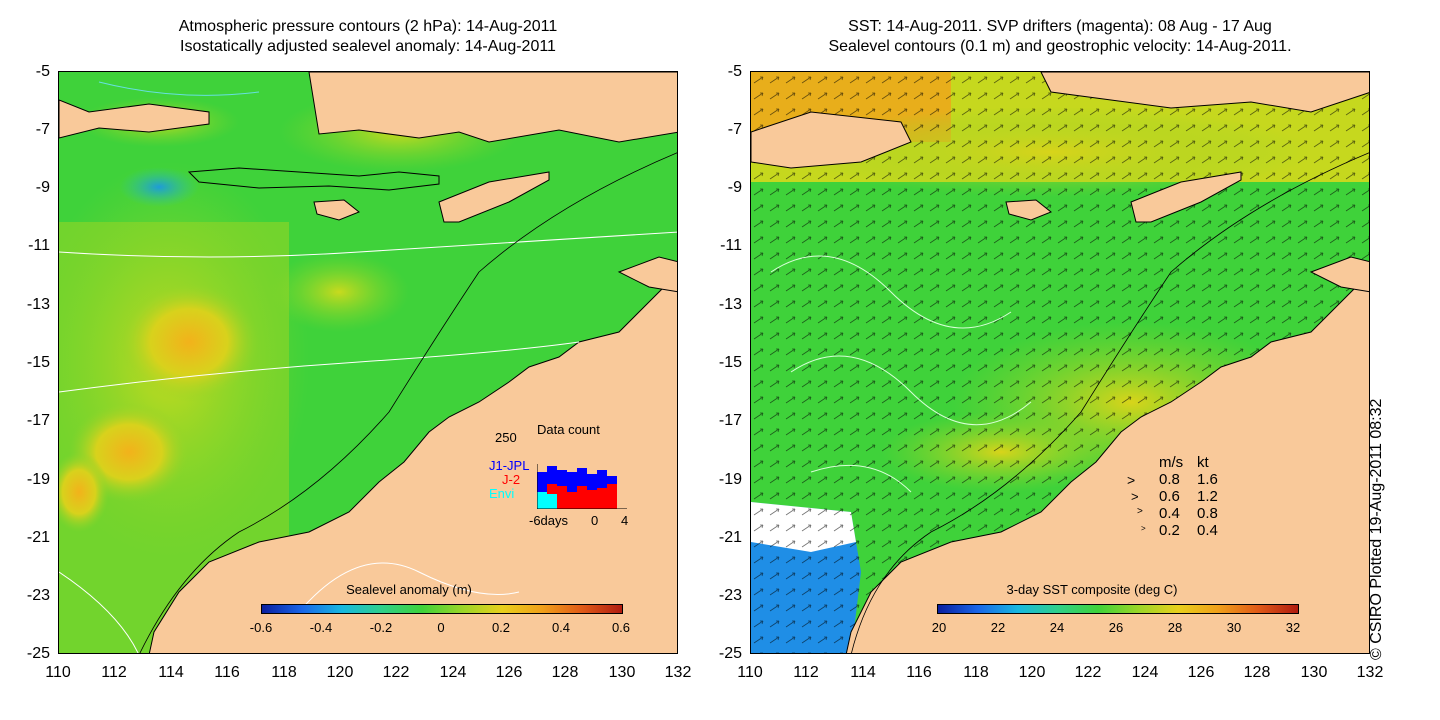  What do you see at coordinates (730, 653) in the screenshot?
I see `right-y-tick-10: -25` at bounding box center [730, 653].